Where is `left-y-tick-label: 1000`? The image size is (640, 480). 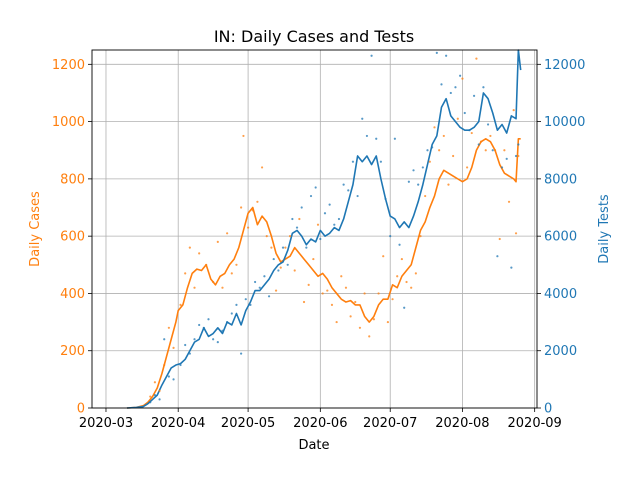
left-y-tick-label: 1000 is located at coordinates (68, 122).